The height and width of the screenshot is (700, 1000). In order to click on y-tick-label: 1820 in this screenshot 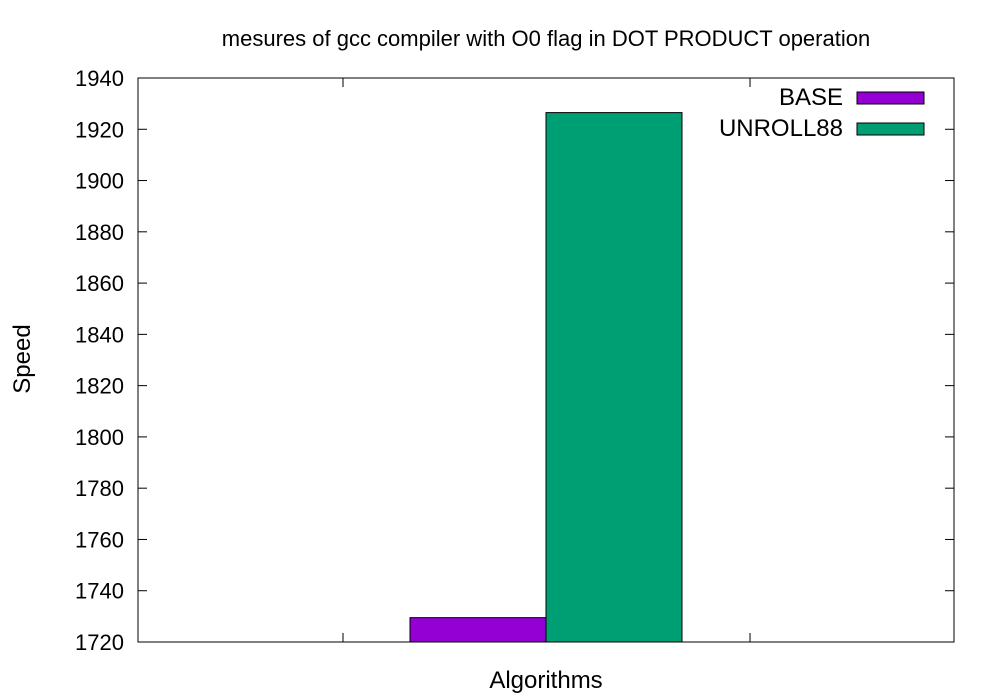, I will do `click(99, 386)`.